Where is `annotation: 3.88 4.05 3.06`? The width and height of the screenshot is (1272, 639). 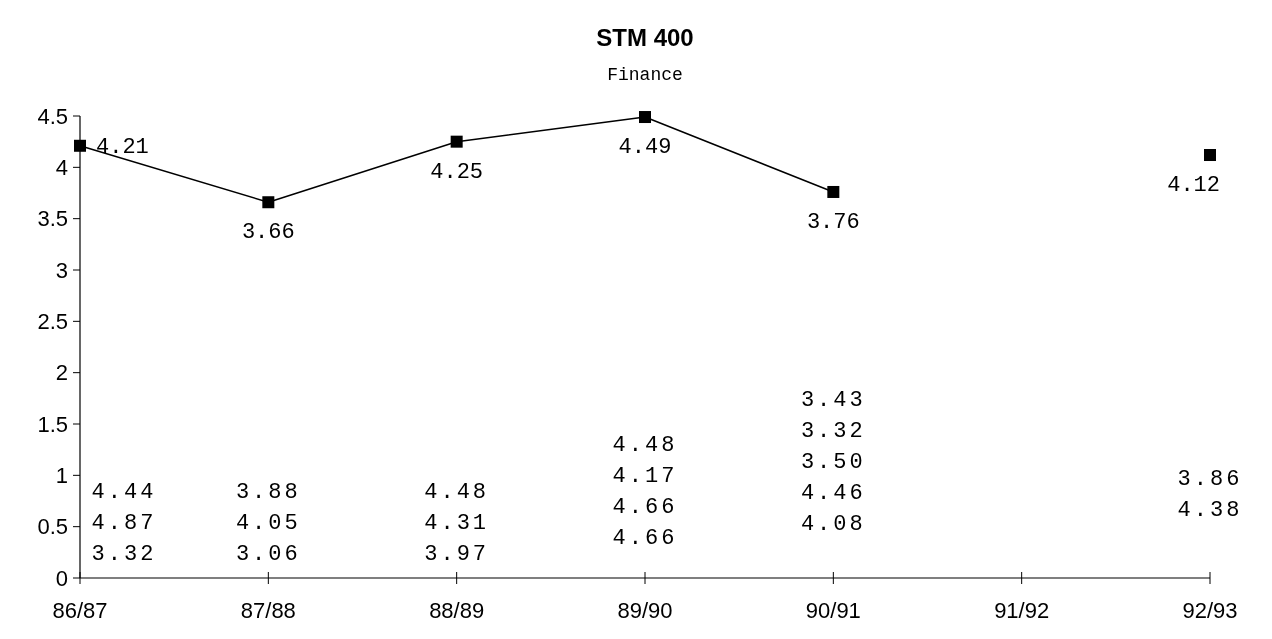 annotation: 3.88 4.05 3.06 is located at coordinates (268, 523).